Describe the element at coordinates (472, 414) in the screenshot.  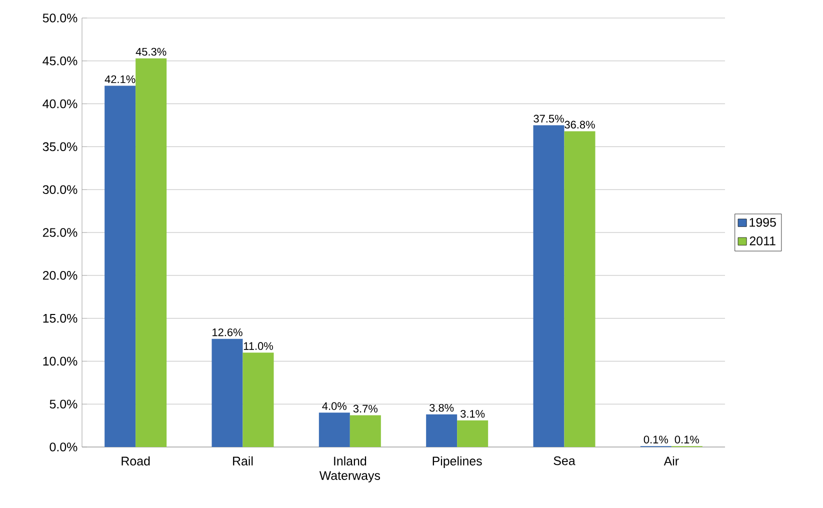
I see `data-label: 3.1%` at that location.